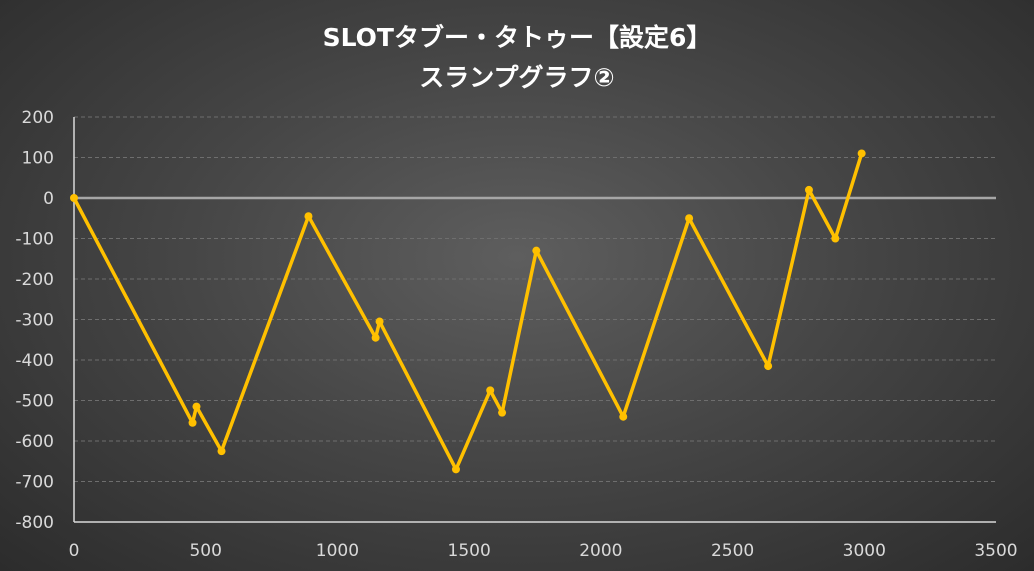 Image resolution: width=1034 pixels, height=571 pixels. What do you see at coordinates (34, 240) in the screenshot?
I see `y-tick-label: -100` at bounding box center [34, 240].